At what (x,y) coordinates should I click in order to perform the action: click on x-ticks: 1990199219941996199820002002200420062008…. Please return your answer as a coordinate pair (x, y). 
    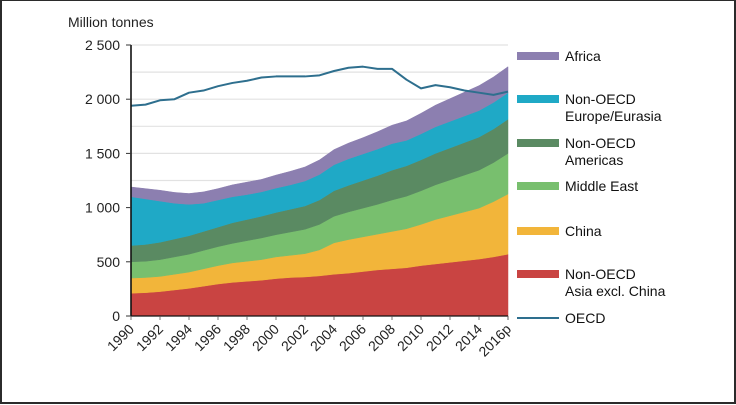
    Looking at the image, I should click on (309, 338).